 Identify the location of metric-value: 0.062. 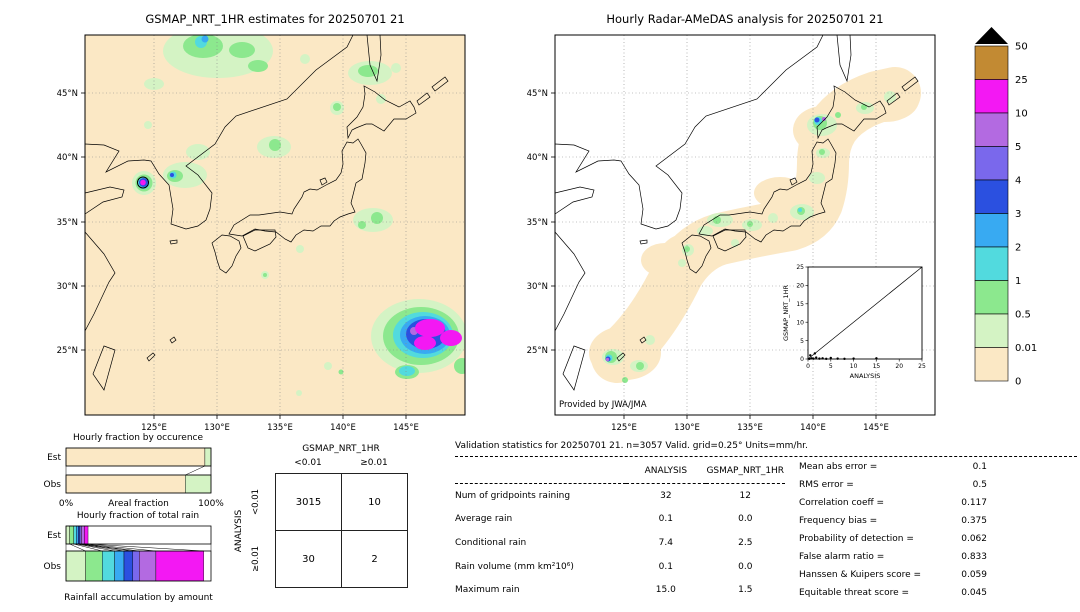
(974, 539).